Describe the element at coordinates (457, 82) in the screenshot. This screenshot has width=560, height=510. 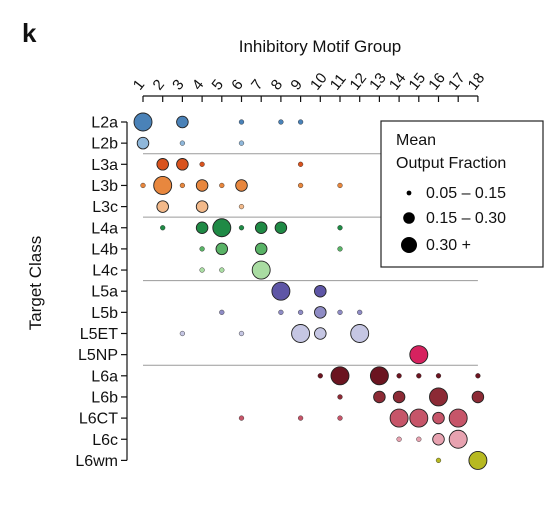
I see `x-tick-label: 17` at that location.